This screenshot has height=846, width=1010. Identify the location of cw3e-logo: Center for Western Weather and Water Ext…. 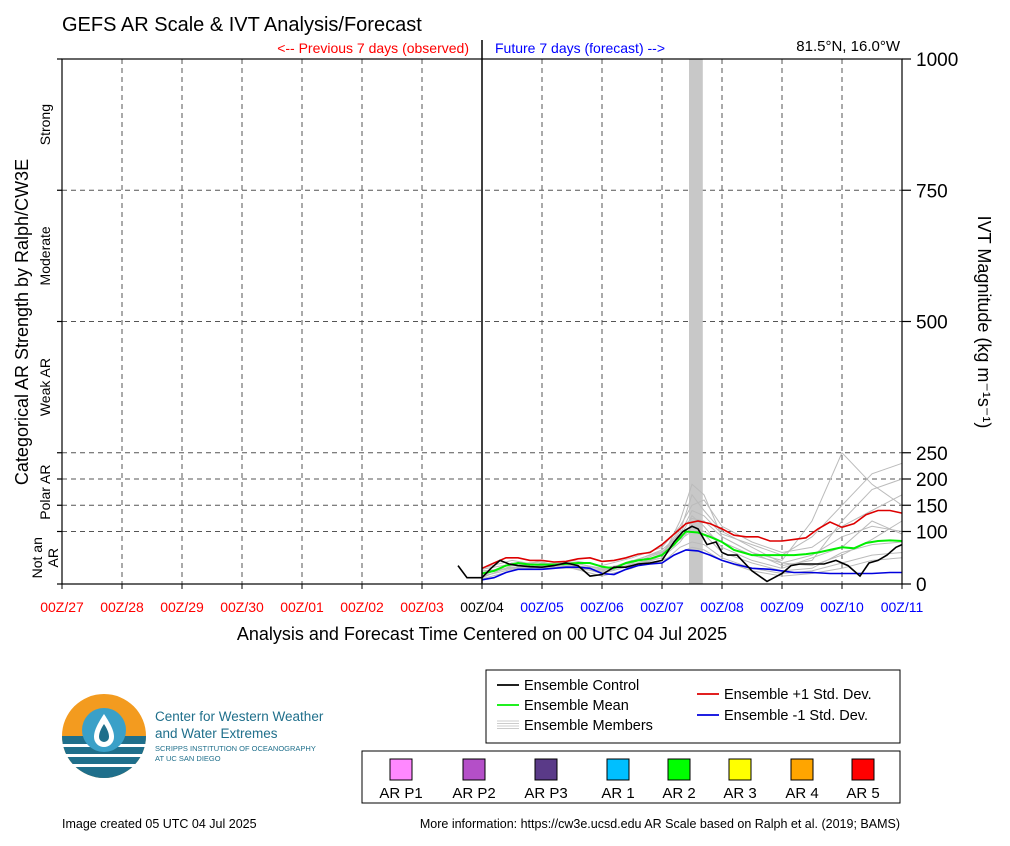
(193, 736).